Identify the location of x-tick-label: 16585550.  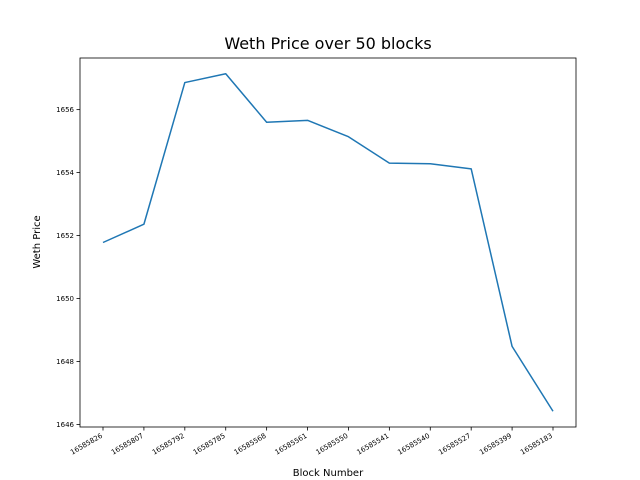
(332, 444).